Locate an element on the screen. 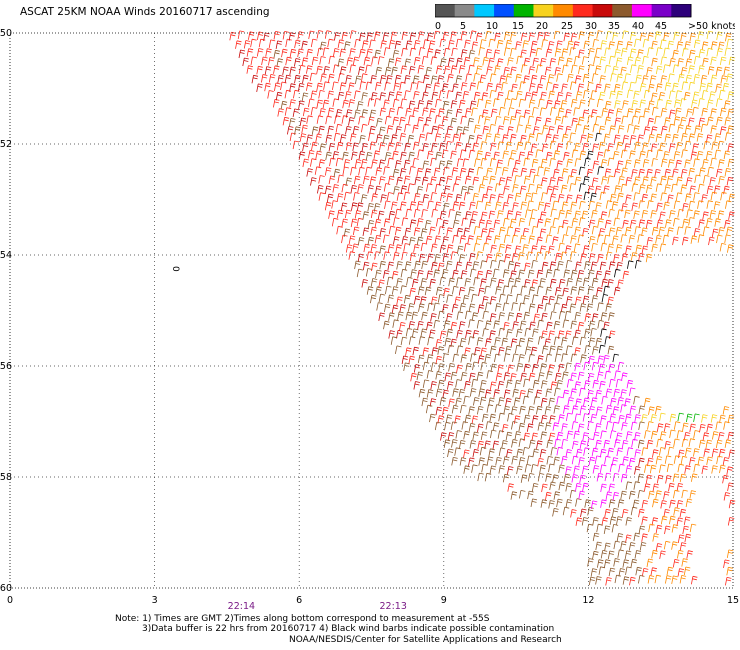  scale-tick-label: 5 is located at coordinates (463, 26).